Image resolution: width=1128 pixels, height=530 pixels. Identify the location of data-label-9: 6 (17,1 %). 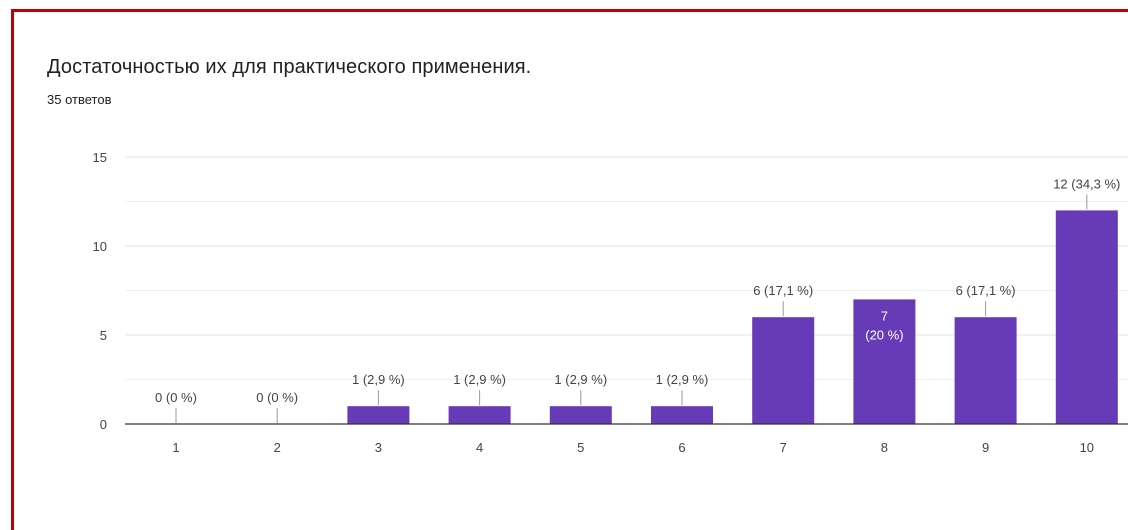
(986, 290).